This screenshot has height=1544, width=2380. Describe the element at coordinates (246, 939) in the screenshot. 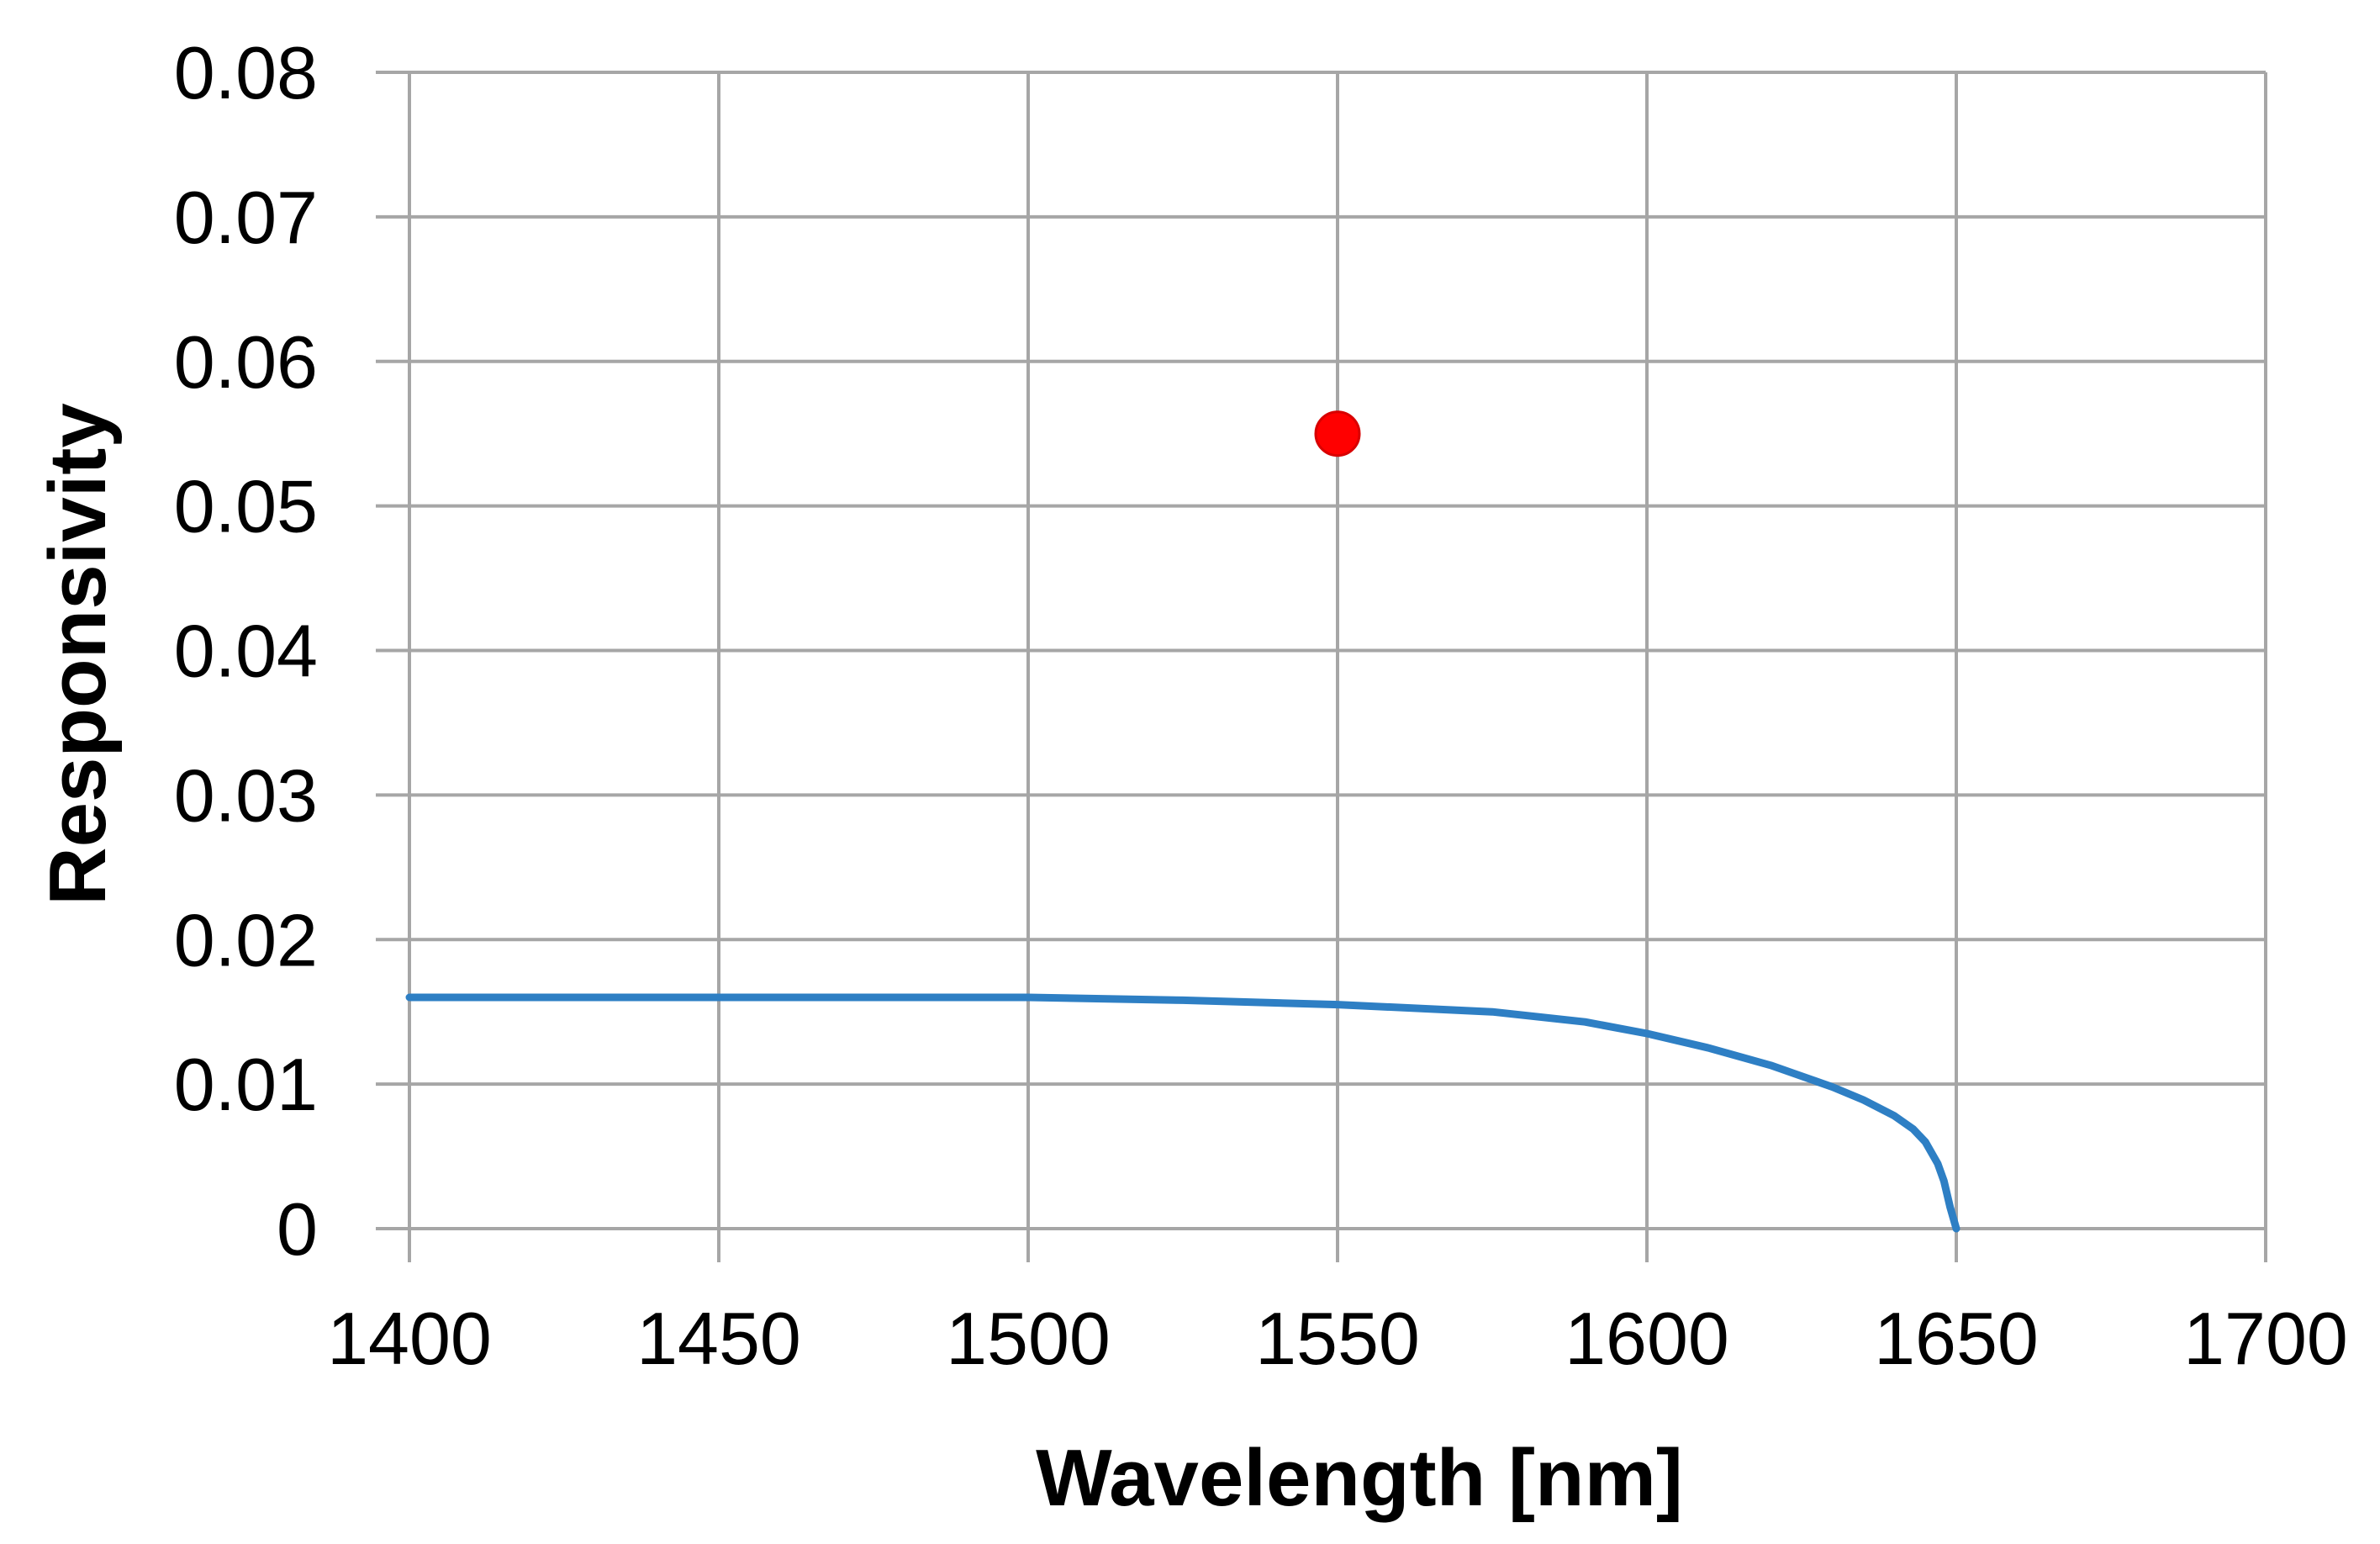

I see `y-tick-label: 0.02` at that location.